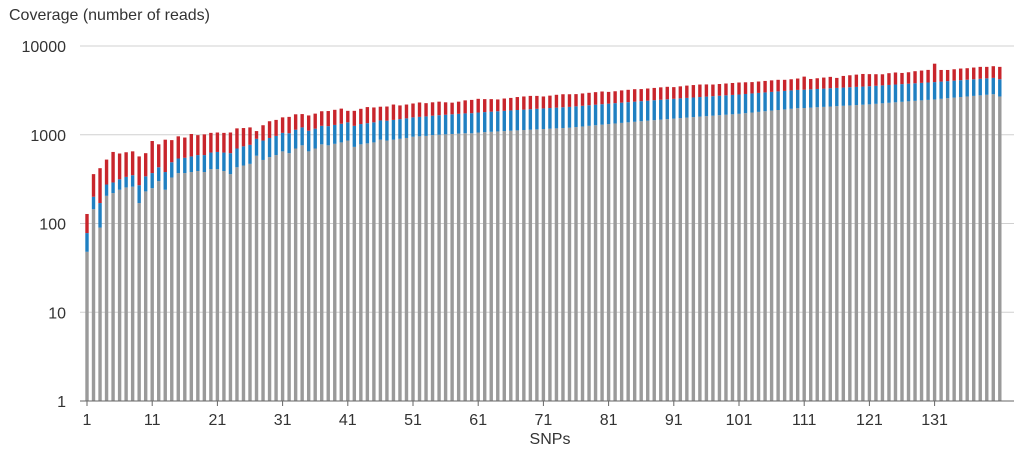 This screenshot has width=1014, height=456. What do you see at coordinates (609, 420) in the screenshot?
I see `x-tick-label: 81` at bounding box center [609, 420].